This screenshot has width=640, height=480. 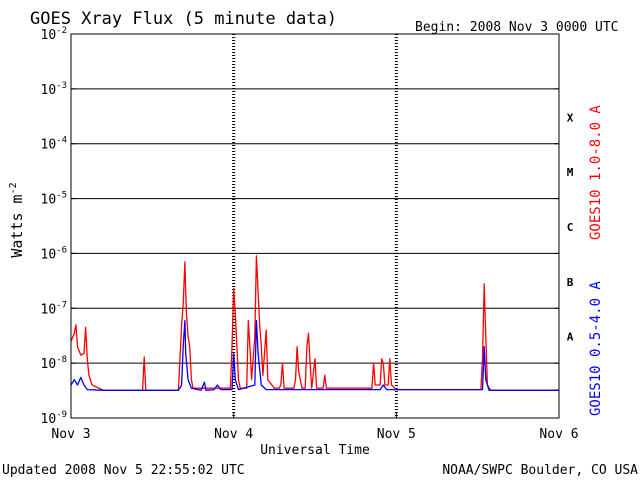 I want to click on footer-updated: Updated 2008 Nov 5 22:55:02 UTC, so click(x=123, y=470).